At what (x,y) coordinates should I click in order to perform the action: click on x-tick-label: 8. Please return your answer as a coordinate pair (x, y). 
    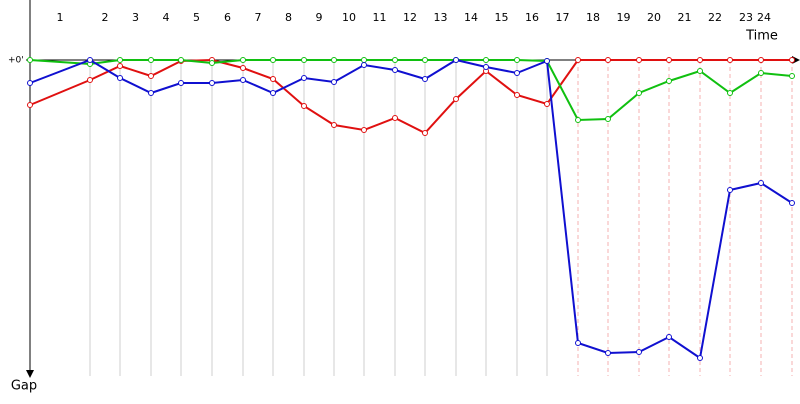
    Looking at the image, I should click on (288, 17).